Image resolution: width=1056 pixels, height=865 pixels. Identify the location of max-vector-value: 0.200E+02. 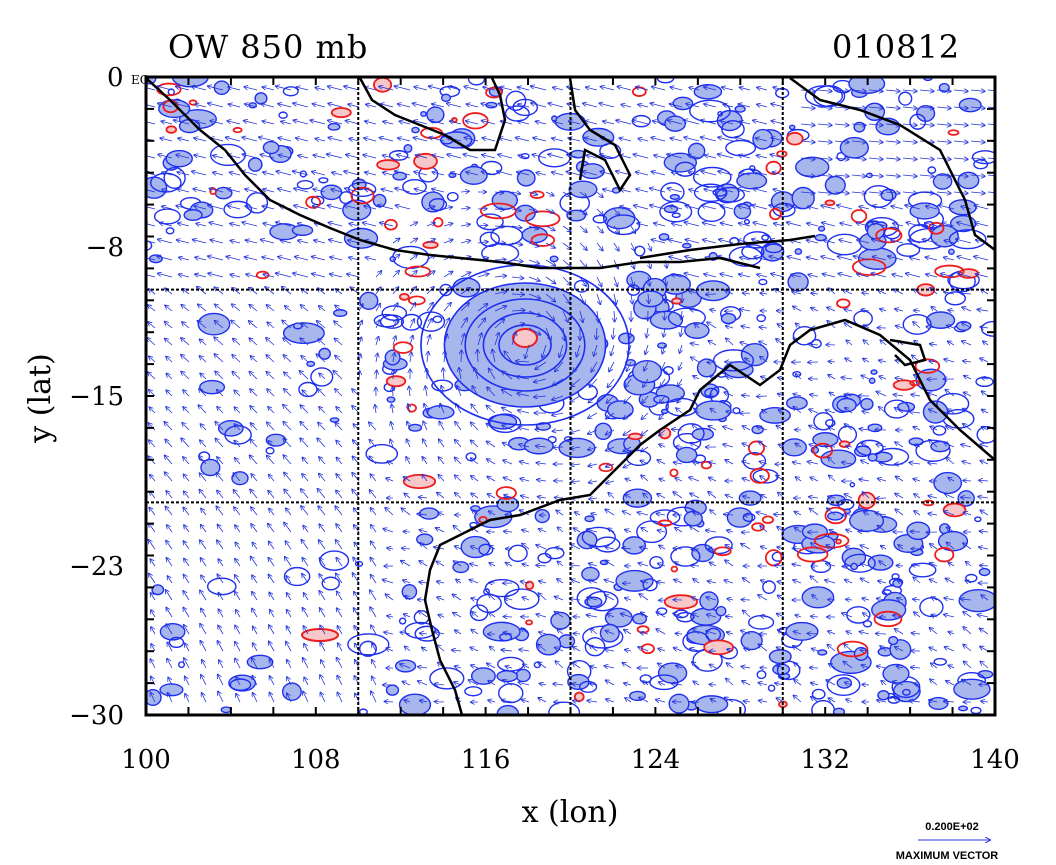
(952, 827).